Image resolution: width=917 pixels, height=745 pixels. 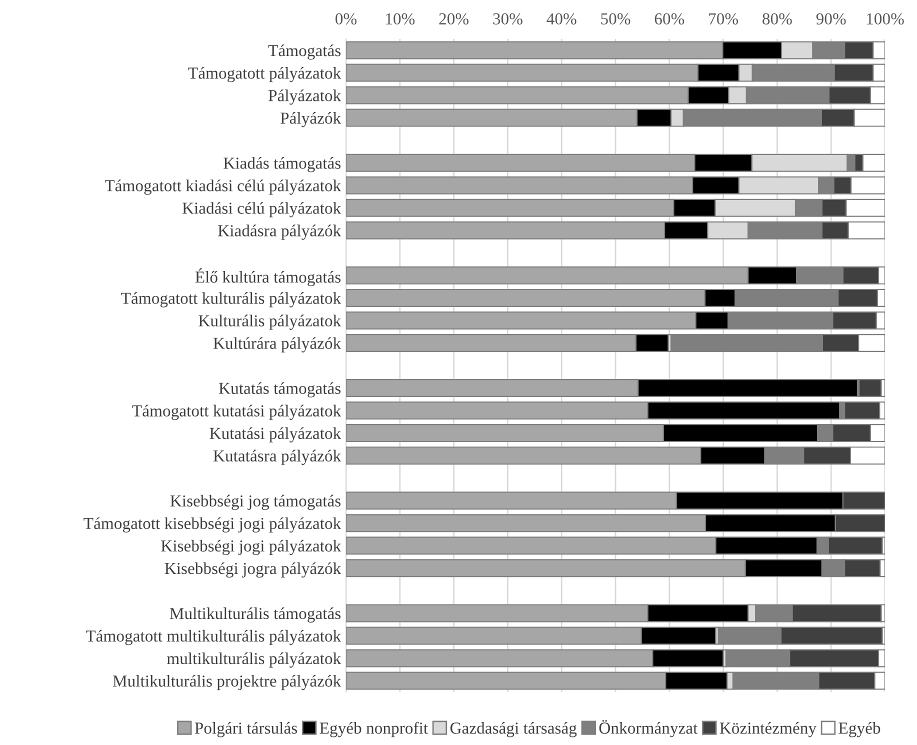 What do you see at coordinates (270, 322) in the screenshot?
I see `y-tick-label: Kulturális pályázatok` at bounding box center [270, 322].